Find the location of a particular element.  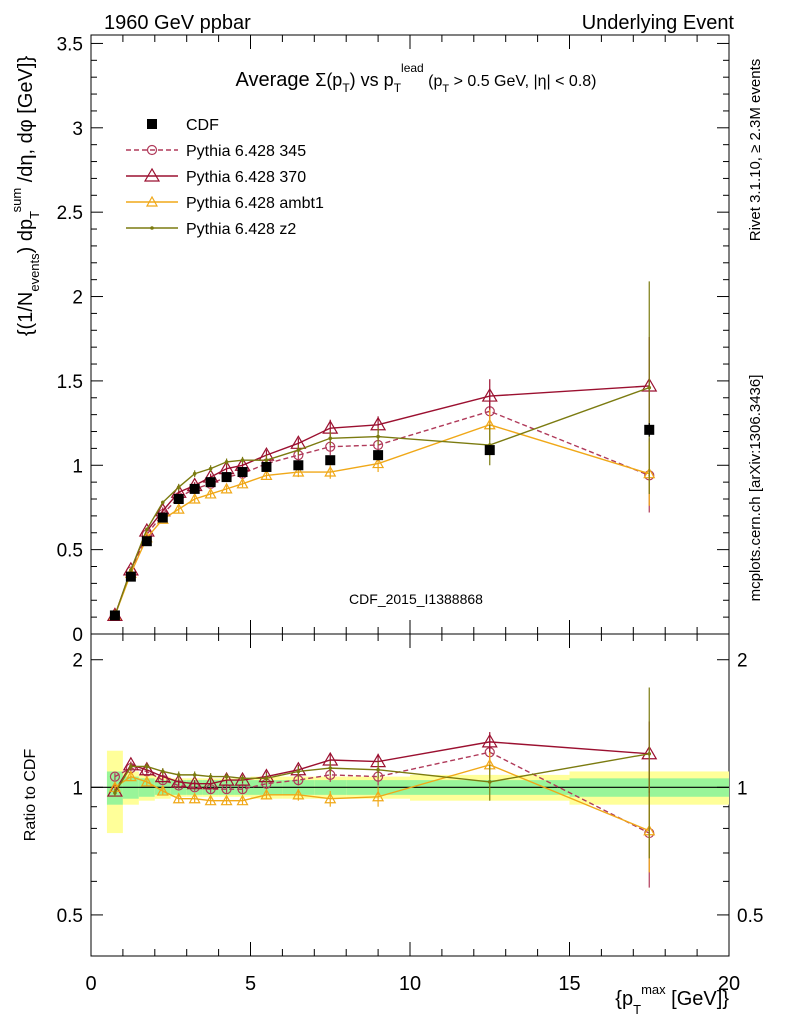

main-y-tick-label: 3.5 is located at coordinates (70, 44).